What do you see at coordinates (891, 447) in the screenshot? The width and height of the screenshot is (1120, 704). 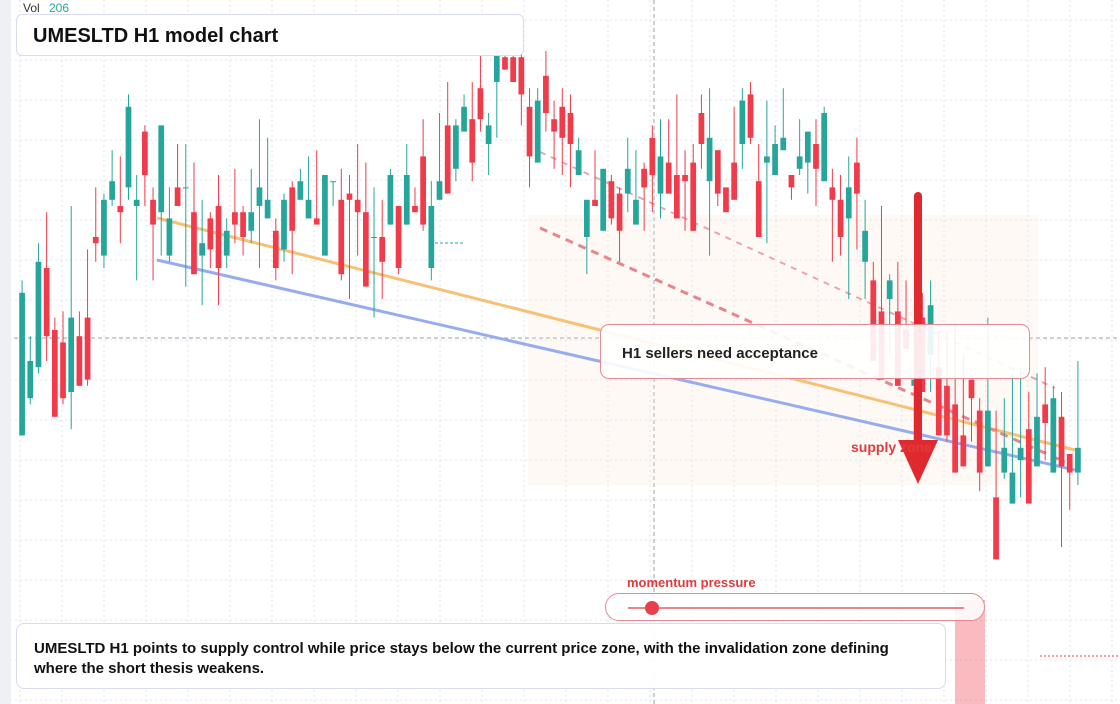 I see `supply-zone-label: supply zone` at bounding box center [891, 447].